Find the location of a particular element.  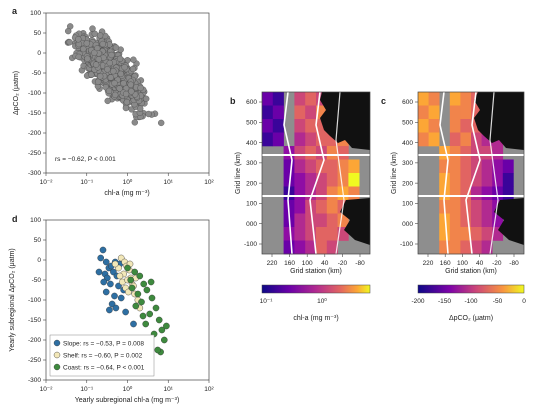

panel-b-xlabel: Grid station (km) is located at coordinates (316, 271).